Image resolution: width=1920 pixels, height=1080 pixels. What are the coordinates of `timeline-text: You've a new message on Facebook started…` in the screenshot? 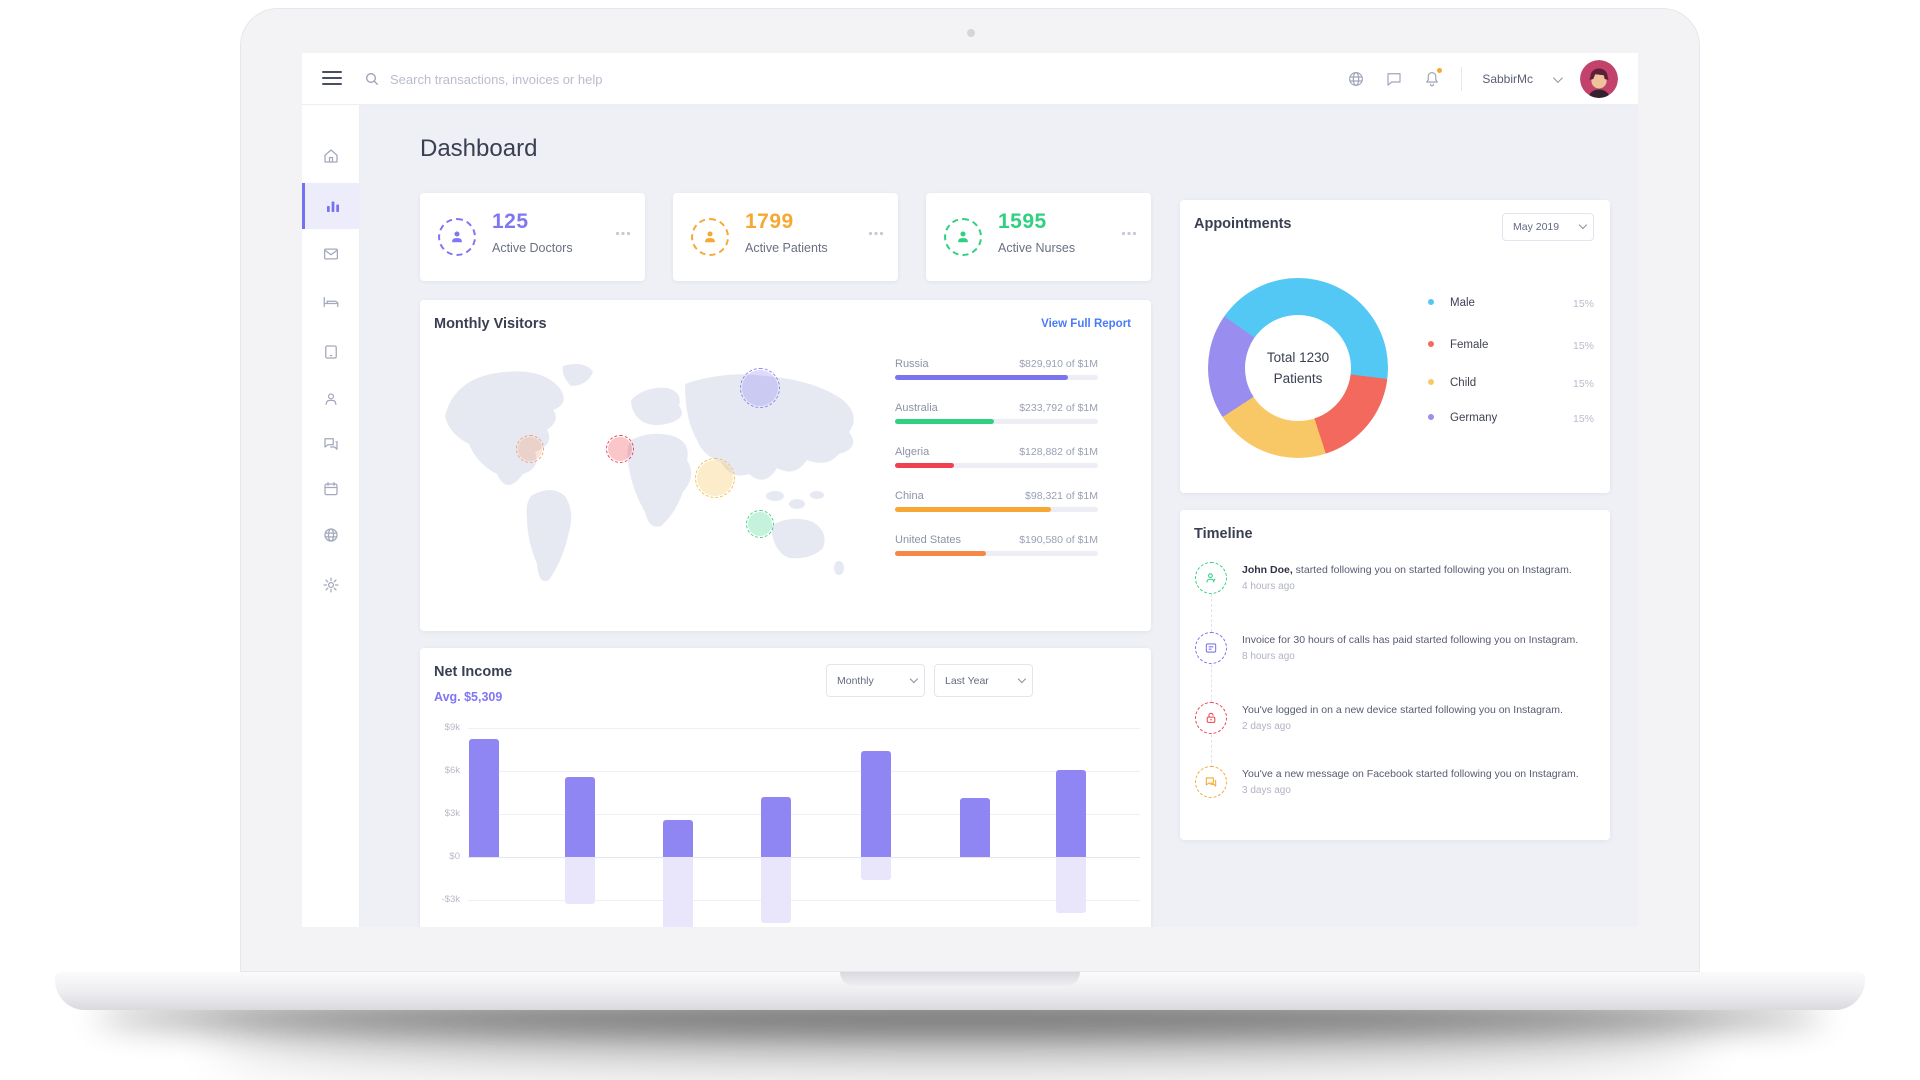 It's located at (1410, 774).